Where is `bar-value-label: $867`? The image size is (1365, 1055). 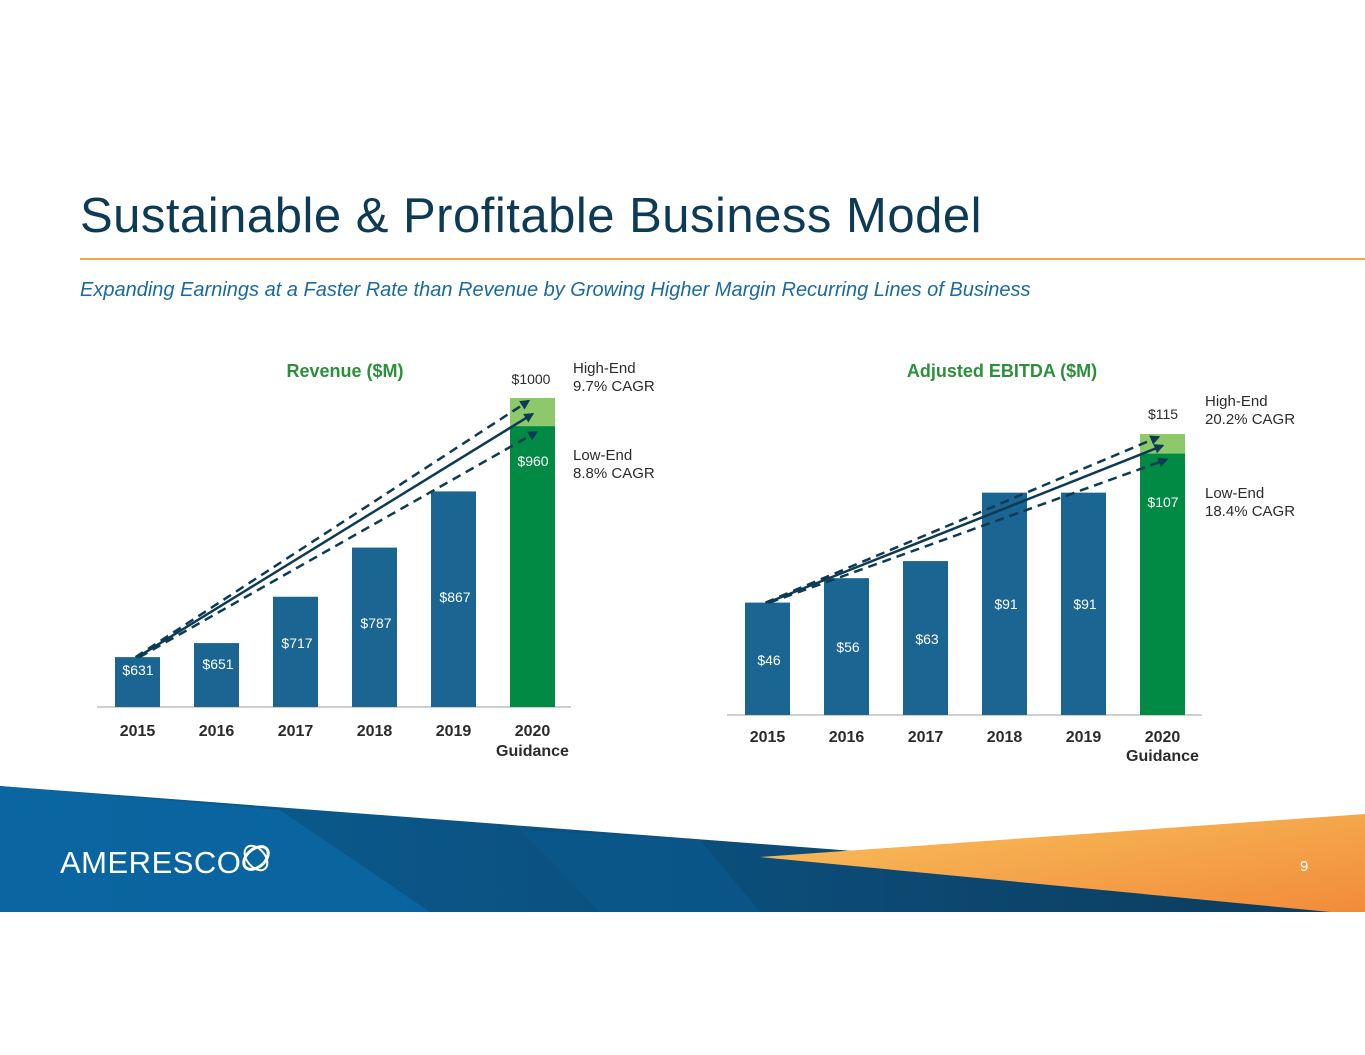 bar-value-label: $867 is located at coordinates (454, 597).